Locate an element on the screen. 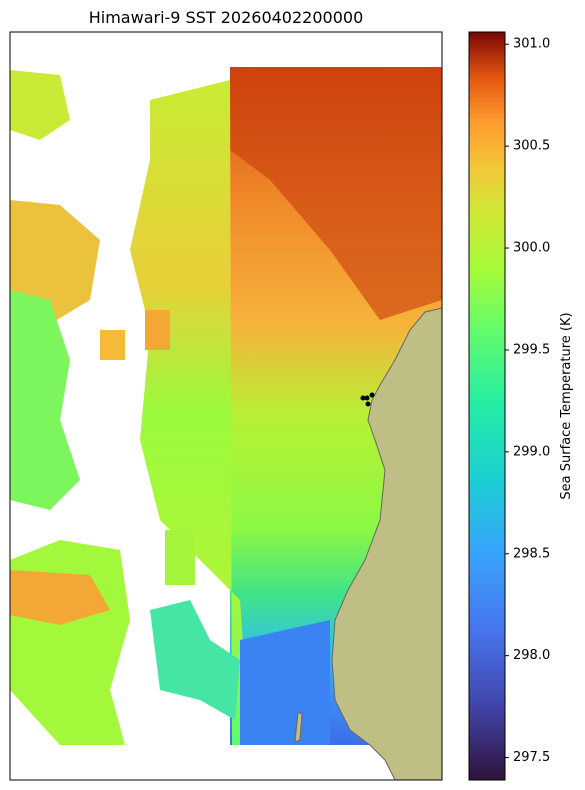 The image size is (585, 790). colorbar-tick-label: 301.0 is located at coordinates (531, 44).